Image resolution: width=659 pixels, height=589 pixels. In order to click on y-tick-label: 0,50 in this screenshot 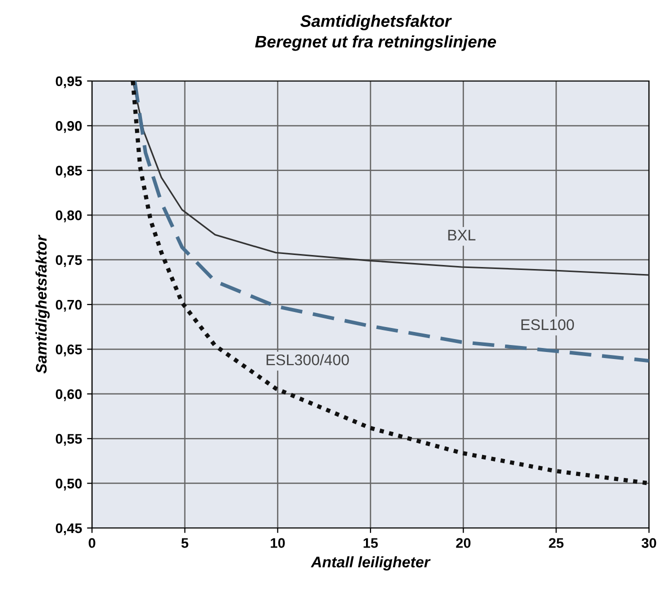, I will do `click(69, 484)`.